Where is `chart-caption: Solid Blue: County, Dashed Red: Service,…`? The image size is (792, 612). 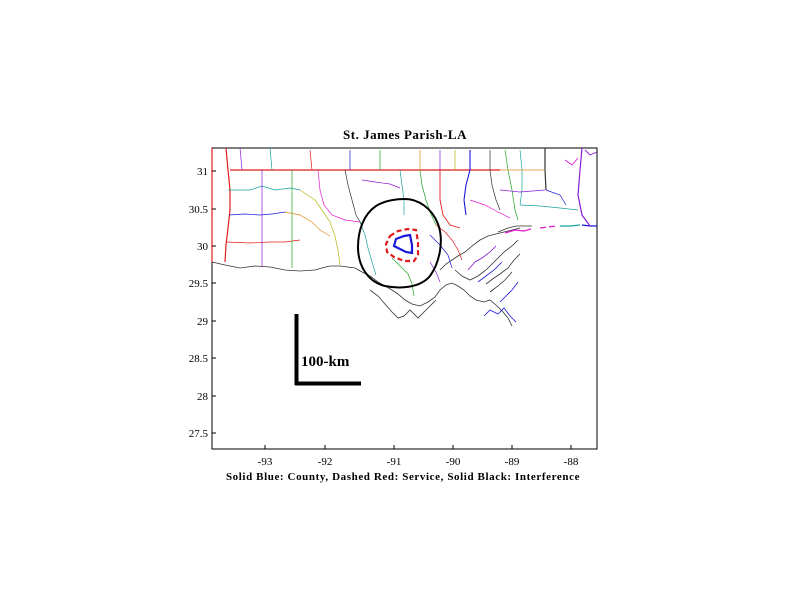 chart-caption: Solid Blue: County, Dashed Red: Service,… is located at coordinates (403, 477).